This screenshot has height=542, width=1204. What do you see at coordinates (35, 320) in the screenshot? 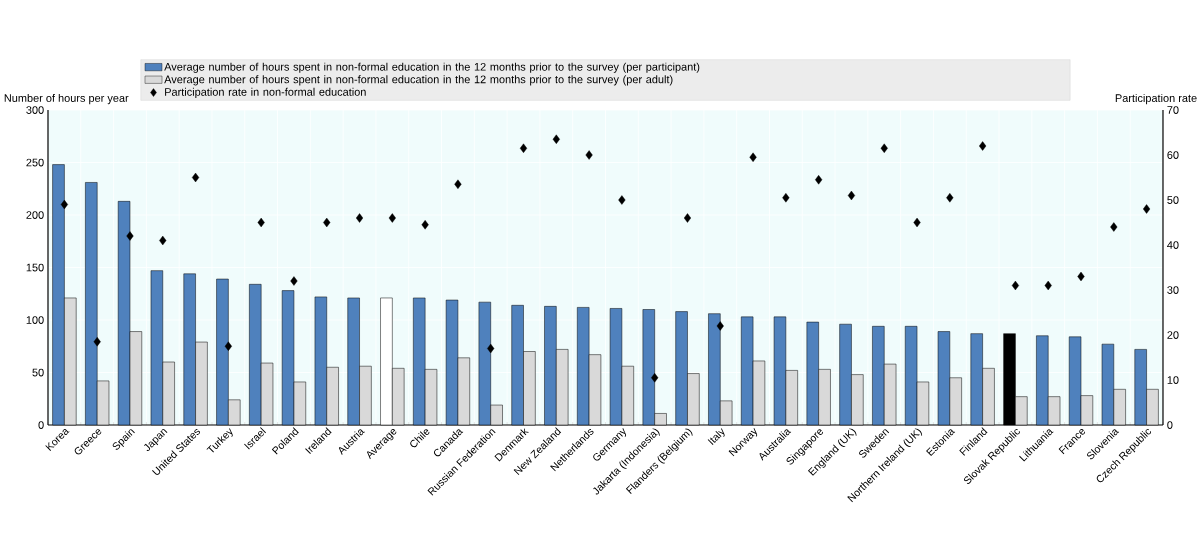
I see `y-tick-label: 100` at bounding box center [35, 320].